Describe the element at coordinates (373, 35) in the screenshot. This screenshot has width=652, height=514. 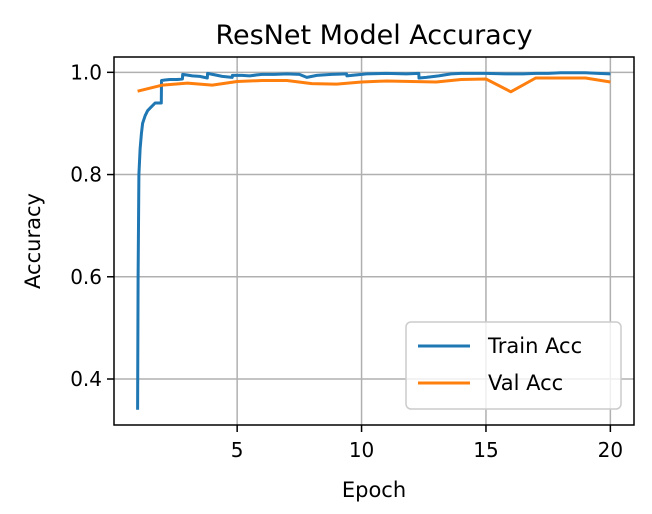
I see `chart-title: ResNet Model Accuracy` at that location.